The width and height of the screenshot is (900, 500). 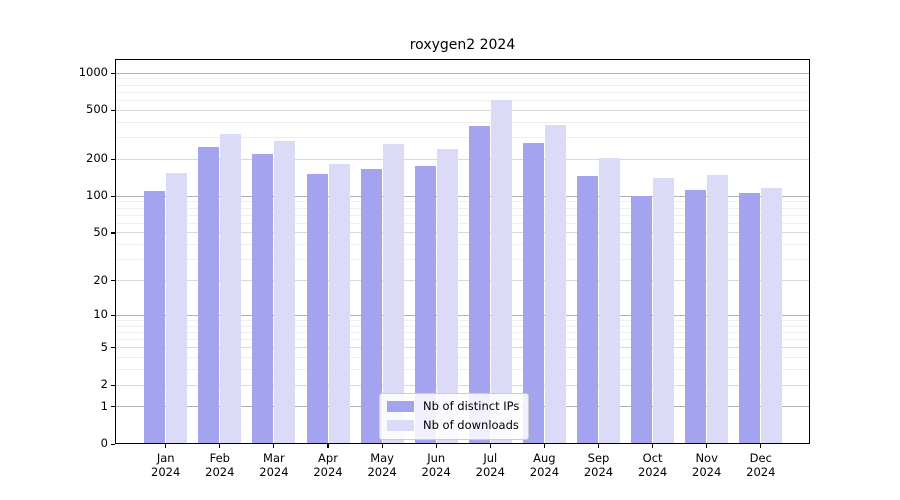 What do you see at coordinates (339, 304) in the screenshot?
I see `bar-downloads-apr` at bounding box center [339, 304].